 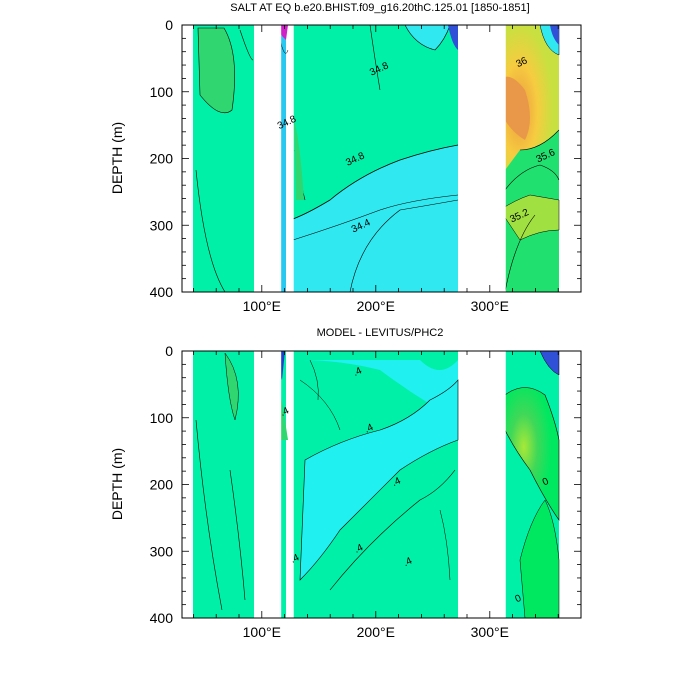 What do you see at coordinates (374, 122) in the screenshot?
I see `field-pacific-upper` at bounding box center [374, 122].